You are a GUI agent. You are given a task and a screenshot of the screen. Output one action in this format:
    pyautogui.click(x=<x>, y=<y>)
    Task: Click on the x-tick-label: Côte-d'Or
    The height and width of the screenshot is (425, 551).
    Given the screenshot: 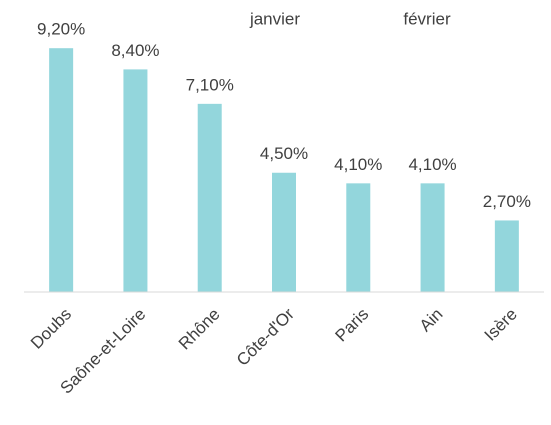 What is the action you would take?
    pyautogui.click(x=265, y=336)
    